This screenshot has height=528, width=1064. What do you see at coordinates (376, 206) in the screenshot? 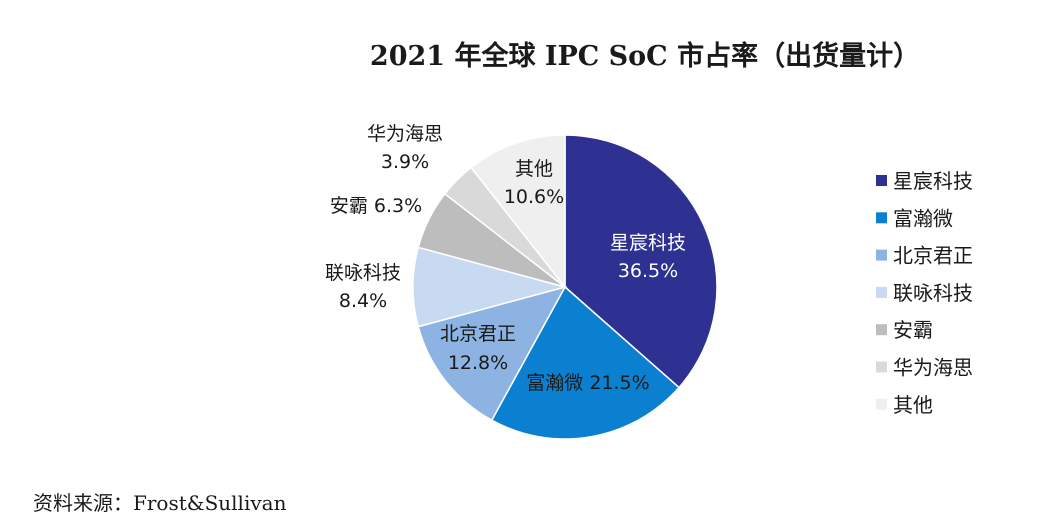
I see `slice-label-5: 安霸 6.3%` at bounding box center [376, 206].